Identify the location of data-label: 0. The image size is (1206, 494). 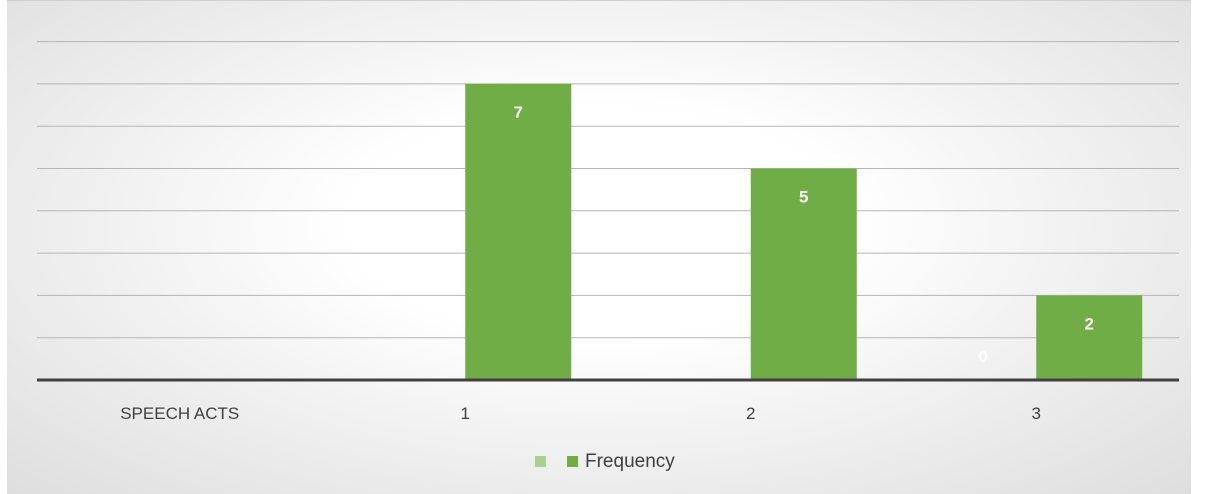
(983, 356).